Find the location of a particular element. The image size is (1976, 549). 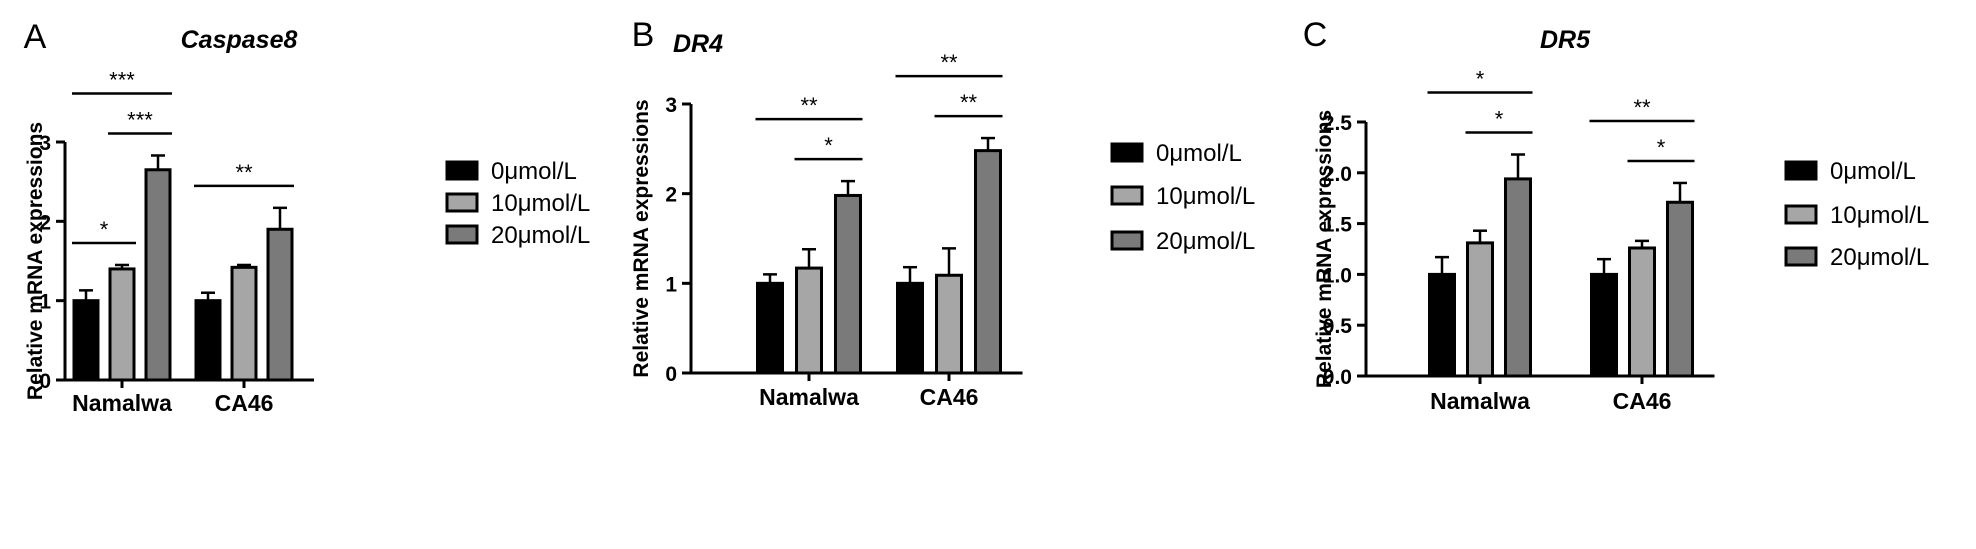

y-tick-label: 2.0 is located at coordinates (1337, 174).